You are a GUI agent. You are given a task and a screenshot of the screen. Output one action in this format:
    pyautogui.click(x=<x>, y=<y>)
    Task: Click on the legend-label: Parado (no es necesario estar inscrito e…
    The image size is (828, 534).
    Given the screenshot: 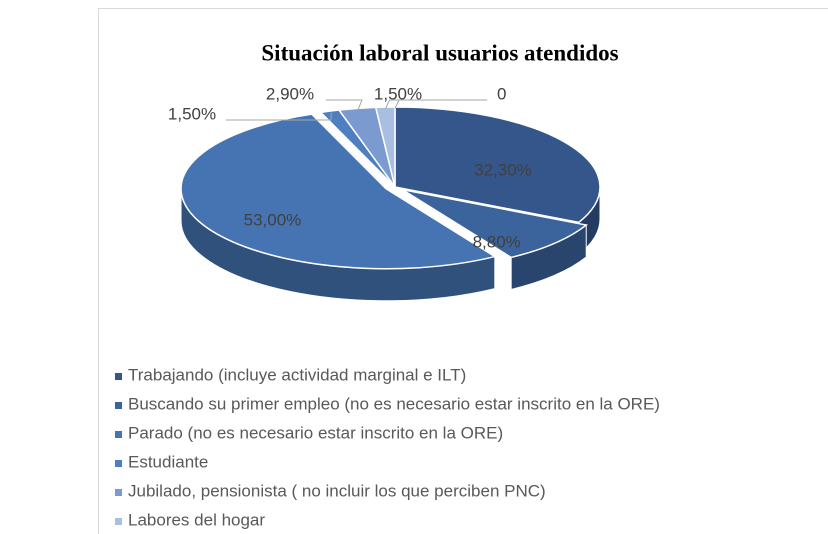 What is the action you would take?
    pyautogui.click(x=315, y=432)
    